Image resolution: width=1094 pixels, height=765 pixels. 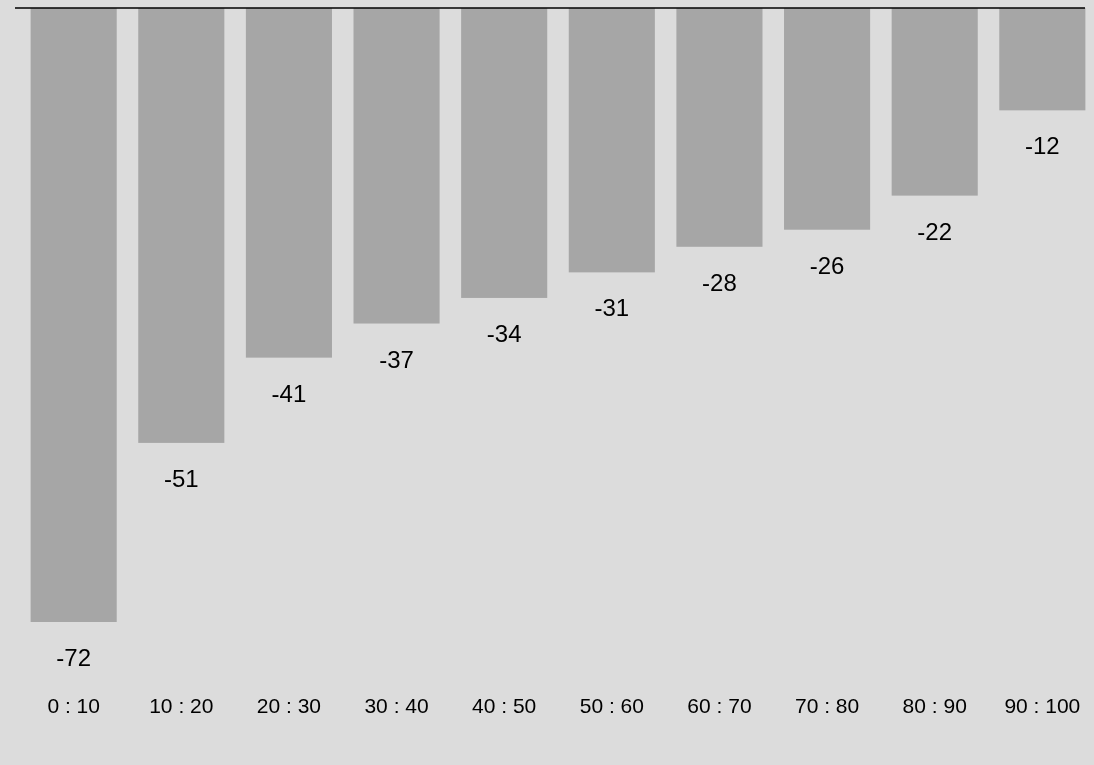 I want to click on data-label: -51, so click(x=181, y=478).